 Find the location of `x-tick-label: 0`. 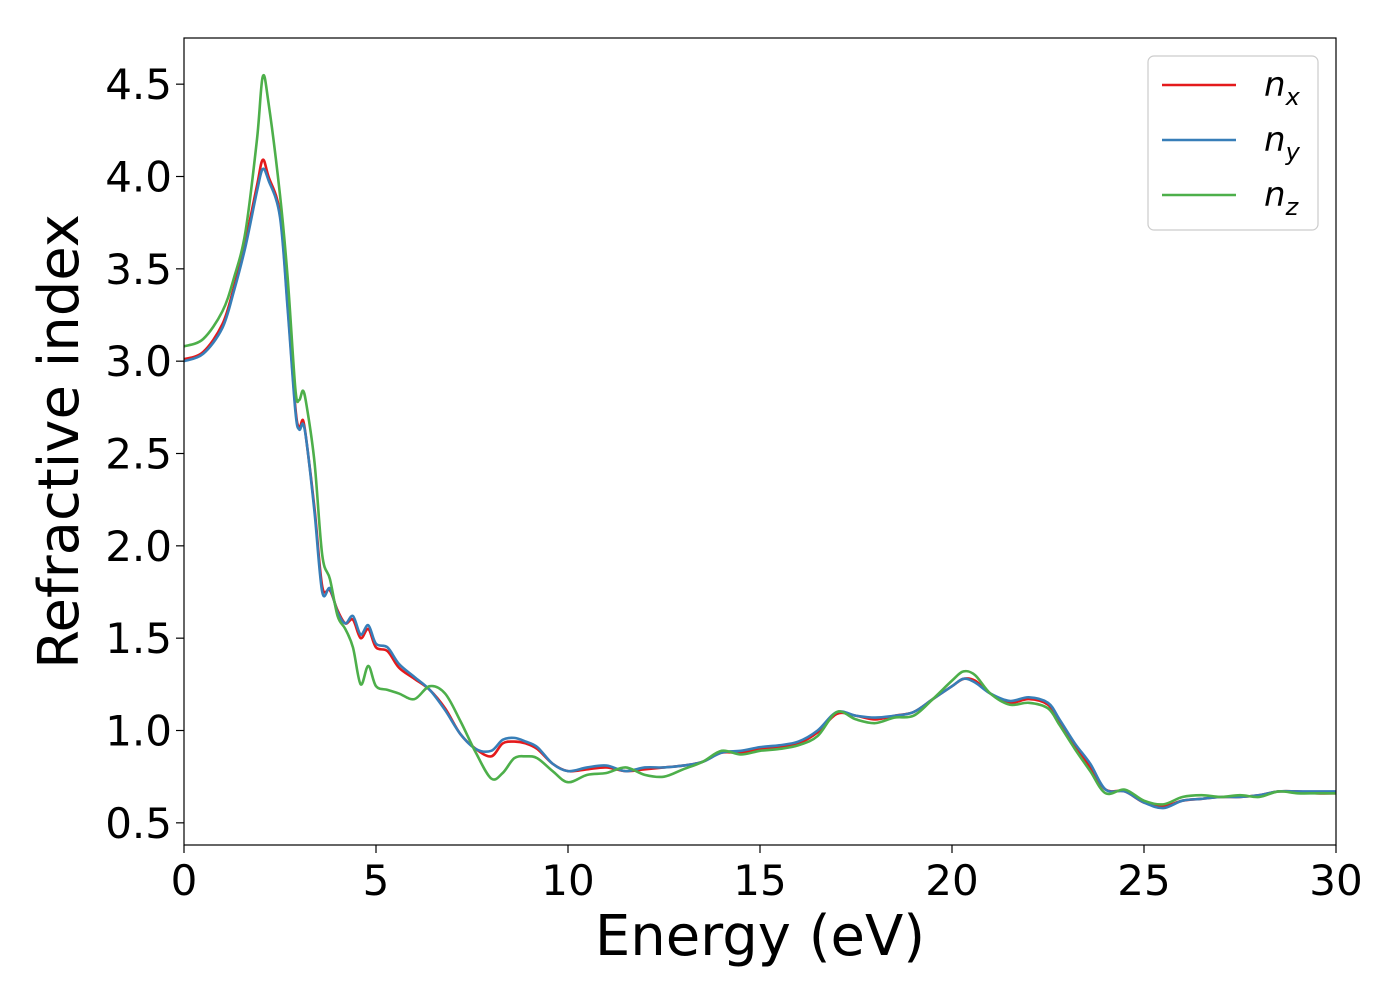

x-tick-label: 0 is located at coordinates (184, 880).